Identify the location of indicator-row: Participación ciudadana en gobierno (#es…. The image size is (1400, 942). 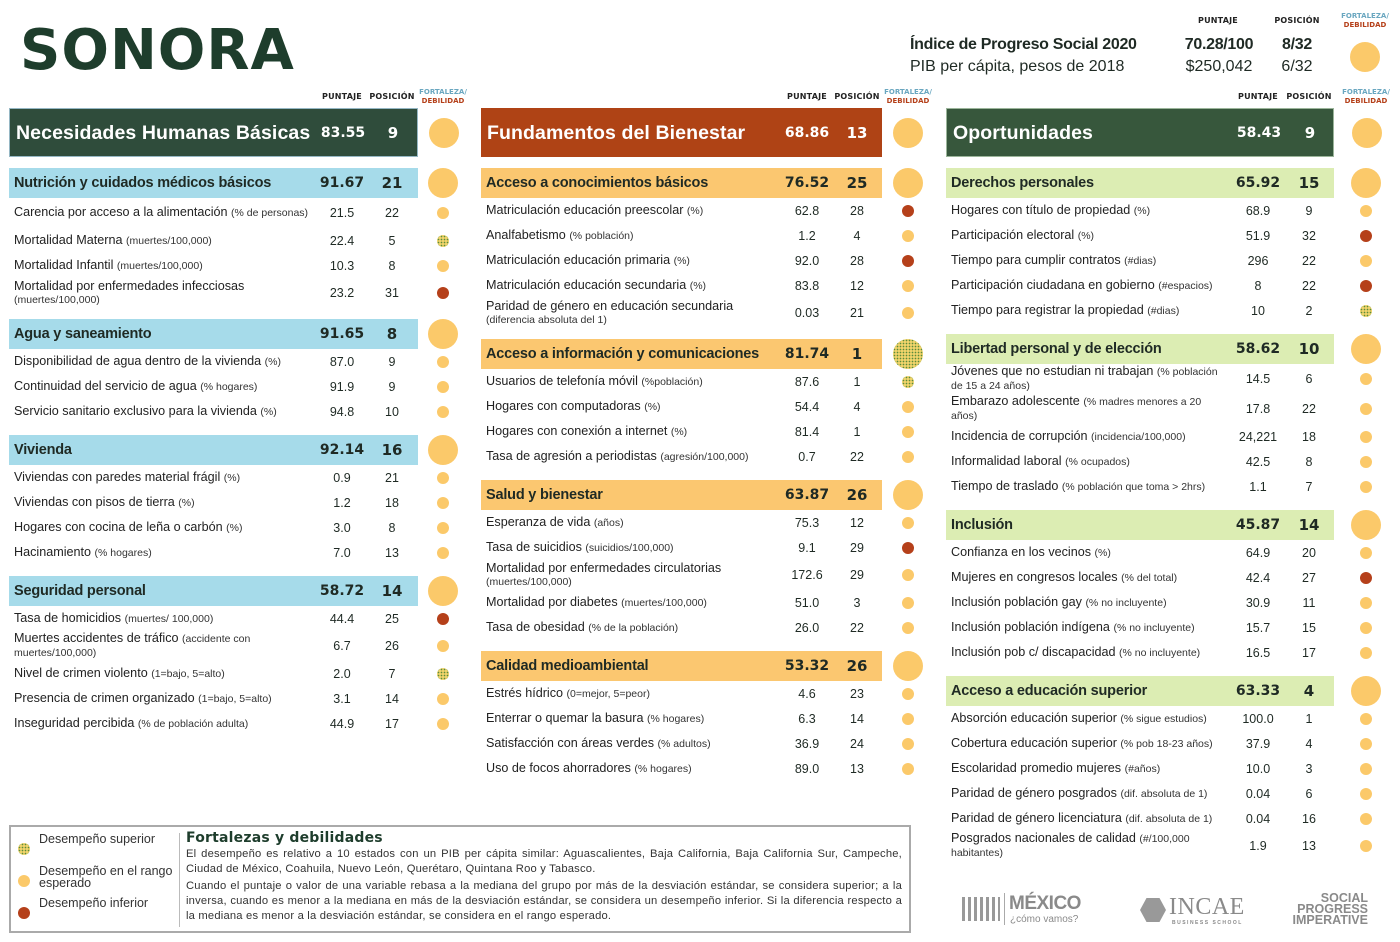
(1173, 285).